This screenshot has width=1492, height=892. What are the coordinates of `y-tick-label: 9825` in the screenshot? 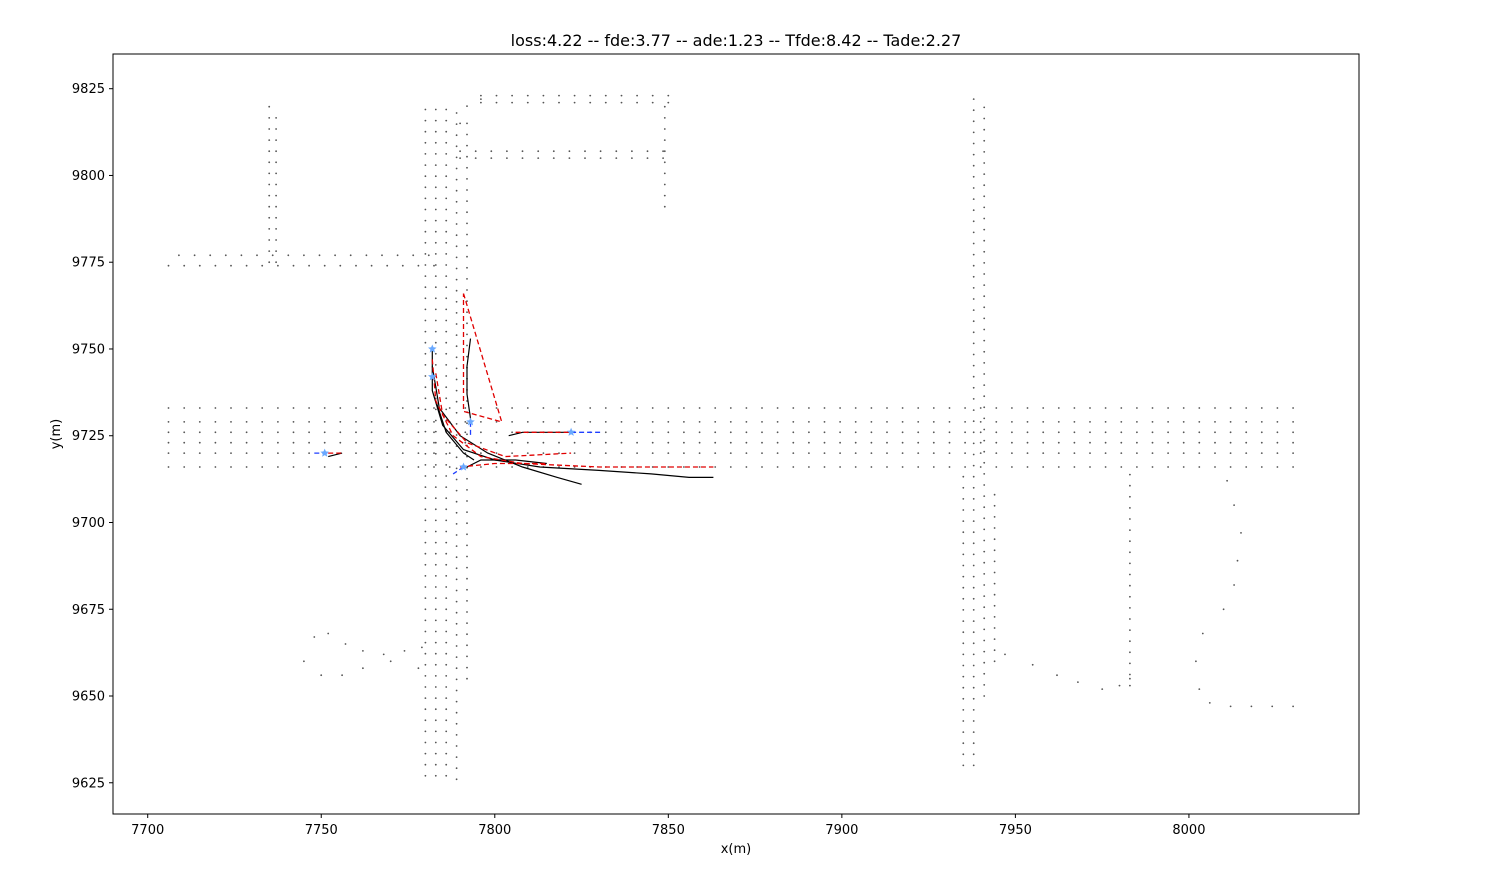 It's located at (88, 89).